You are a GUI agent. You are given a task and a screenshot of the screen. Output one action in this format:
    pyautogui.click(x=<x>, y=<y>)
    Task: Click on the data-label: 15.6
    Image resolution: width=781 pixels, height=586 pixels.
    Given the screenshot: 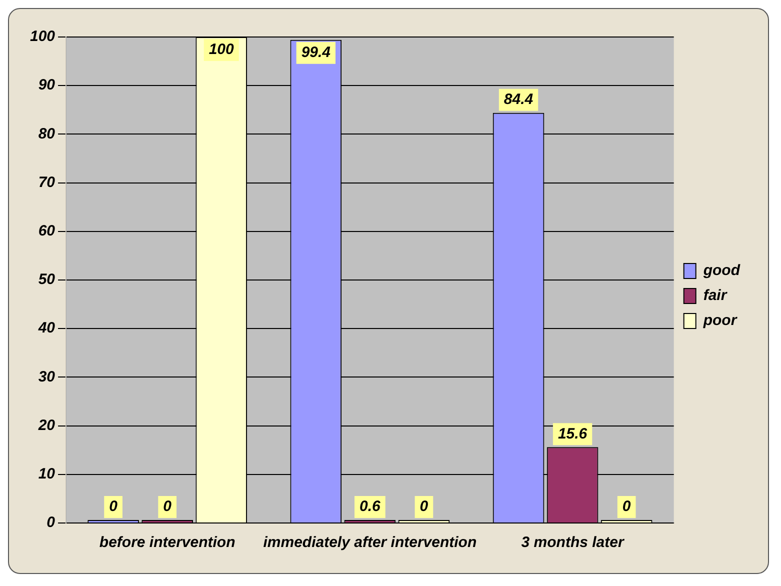 What is the action you would take?
    pyautogui.click(x=573, y=433)
    